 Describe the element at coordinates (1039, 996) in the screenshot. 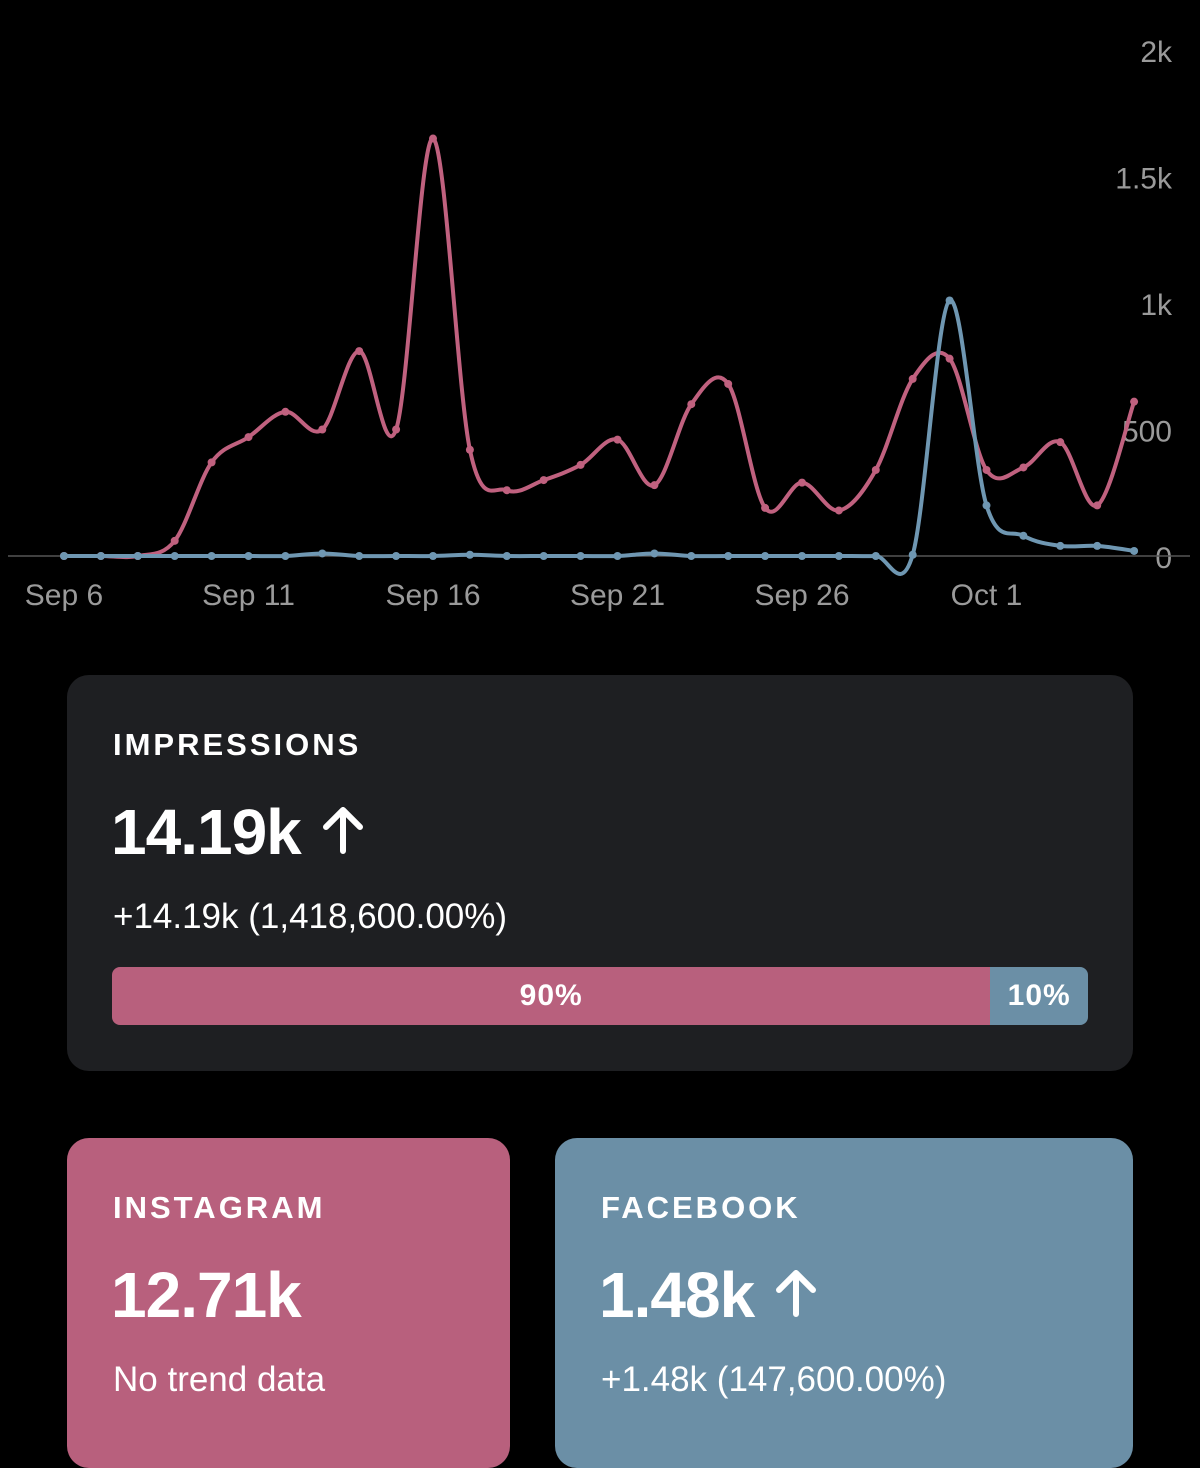

I see `facebook-share-segment: 10%` at that location.